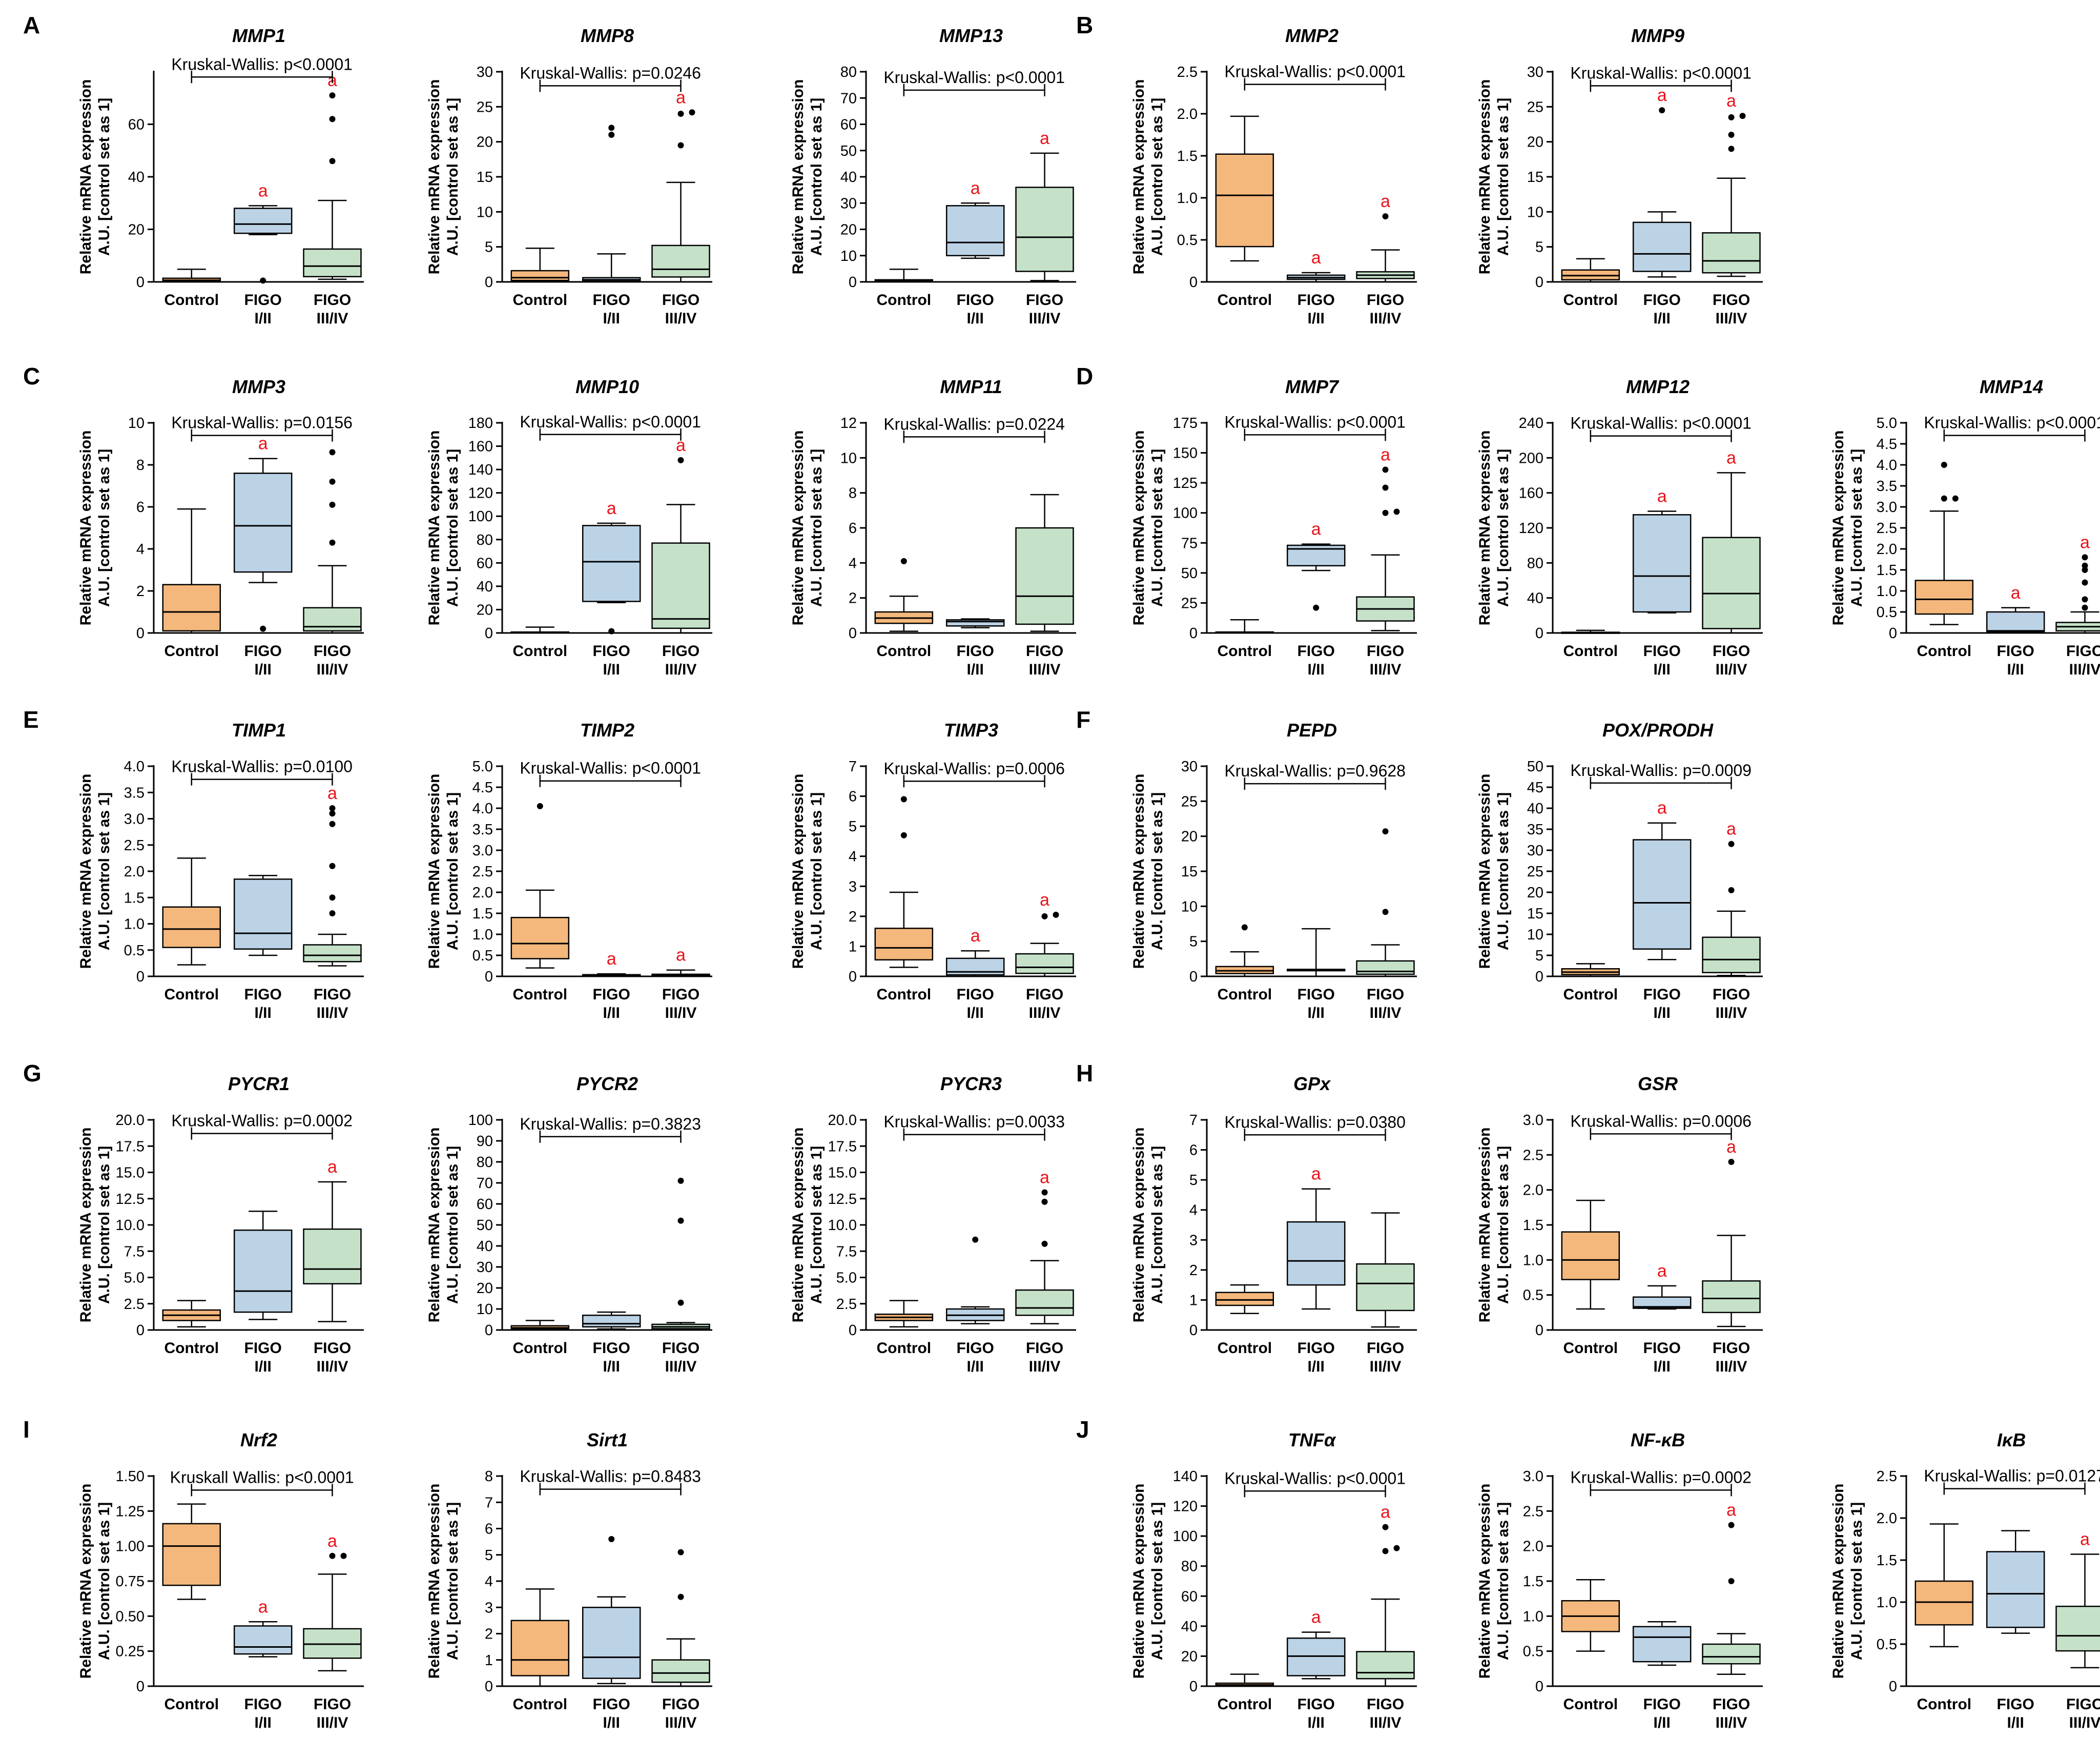  What do you see at coordinates (482, 893) in the screenshot?
I see `y-tick-label: 2.0` at bounding box center [482, 893].